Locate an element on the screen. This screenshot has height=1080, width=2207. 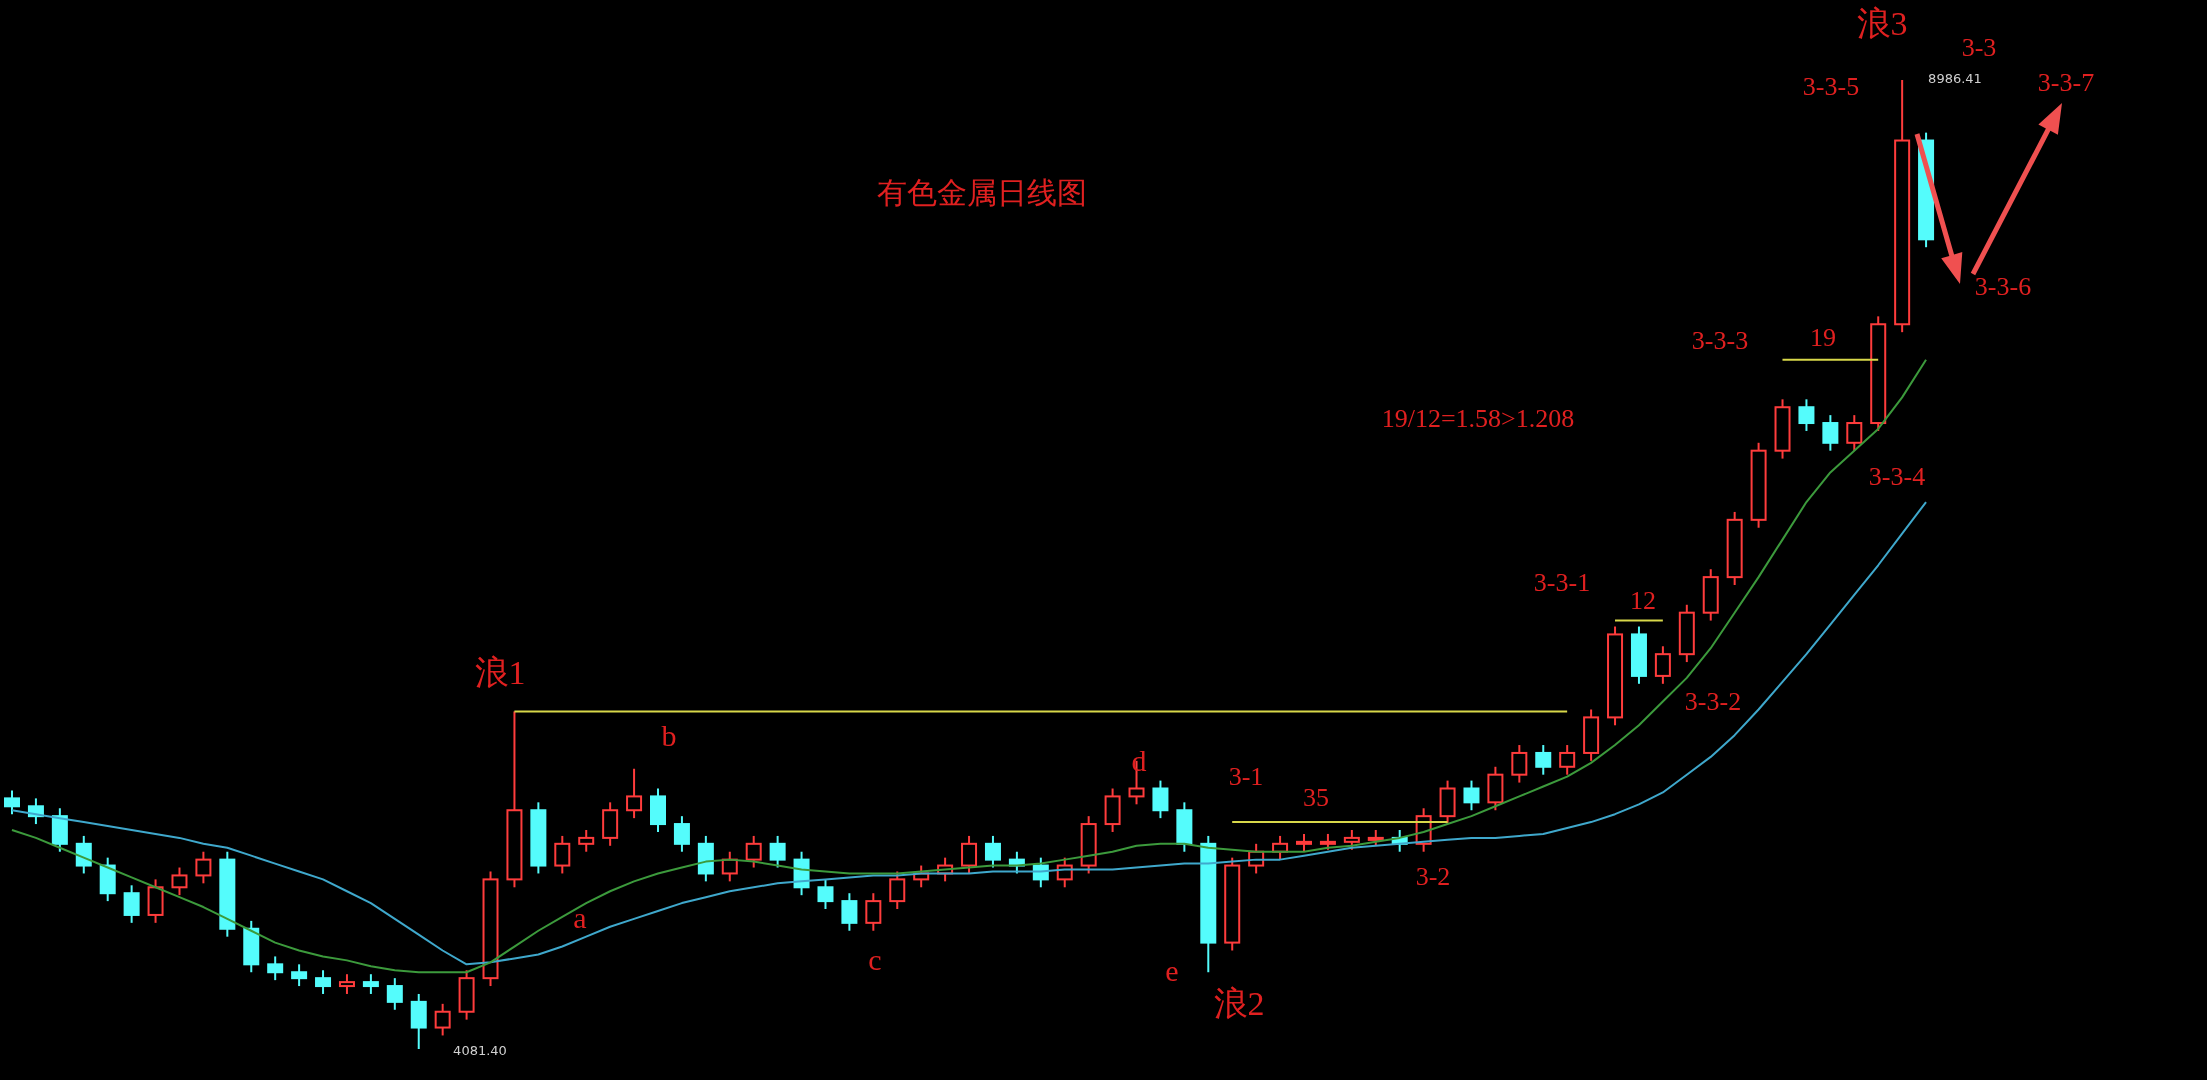
annotation: 4081.40 is located at coordinates (480, 1050).